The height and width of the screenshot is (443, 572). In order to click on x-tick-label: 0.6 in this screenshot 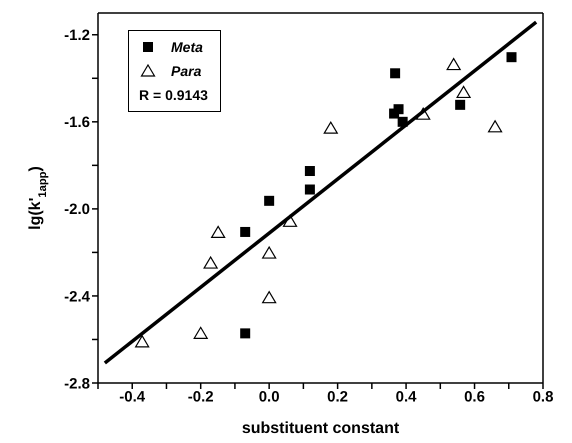, I will do `click(474, 397)`.